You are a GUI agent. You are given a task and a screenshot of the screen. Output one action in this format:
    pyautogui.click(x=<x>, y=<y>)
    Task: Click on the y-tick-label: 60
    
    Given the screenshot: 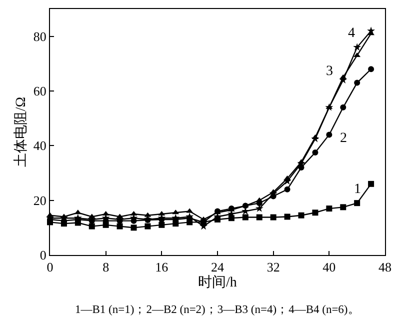 What is the action you would take?
    pyautogui.click(x=39, y=91)
    